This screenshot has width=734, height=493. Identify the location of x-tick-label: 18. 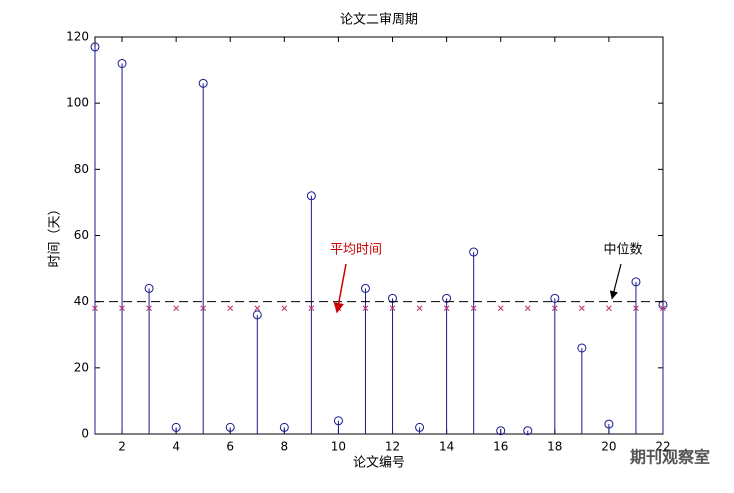
(554, 447).